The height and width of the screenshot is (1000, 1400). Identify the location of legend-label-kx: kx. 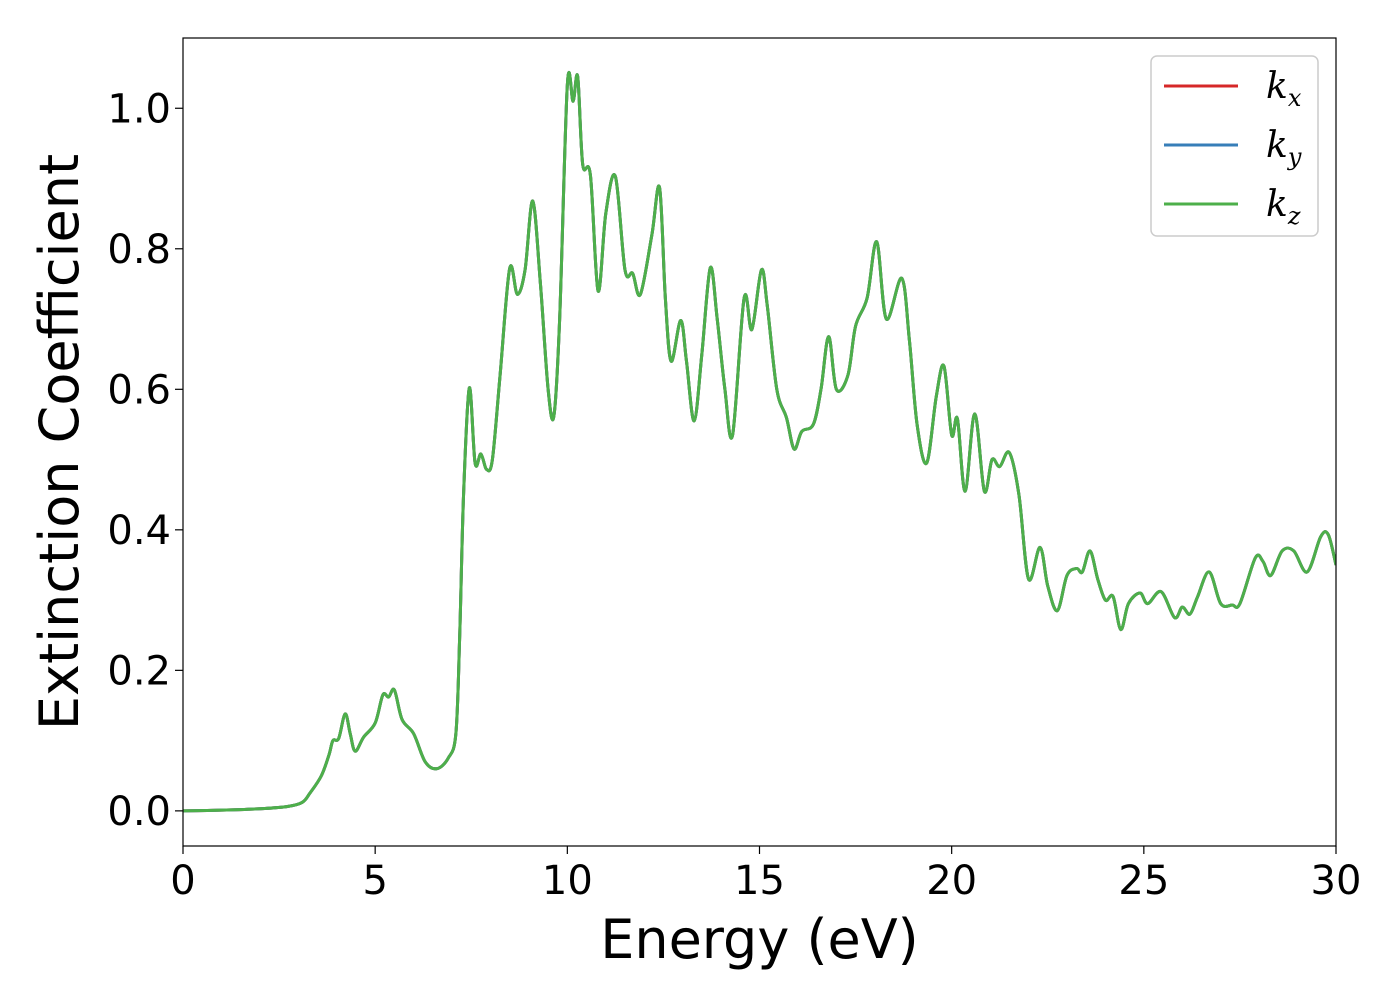
(1284, 89).